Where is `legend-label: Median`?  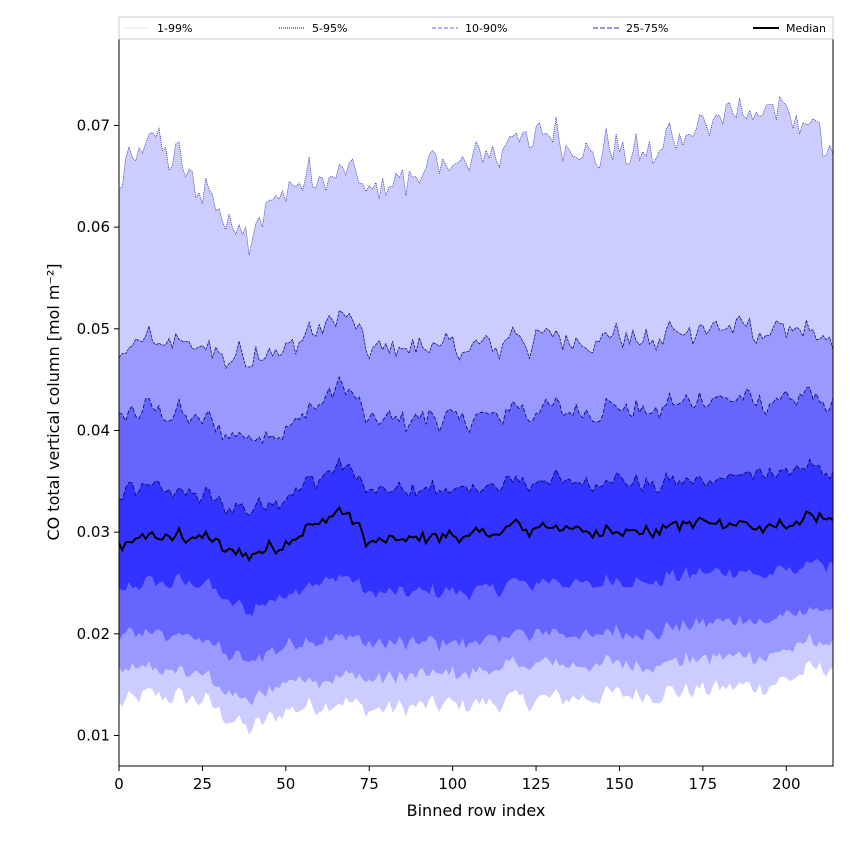
legend-label: Median is located at coordinates (806, 28).